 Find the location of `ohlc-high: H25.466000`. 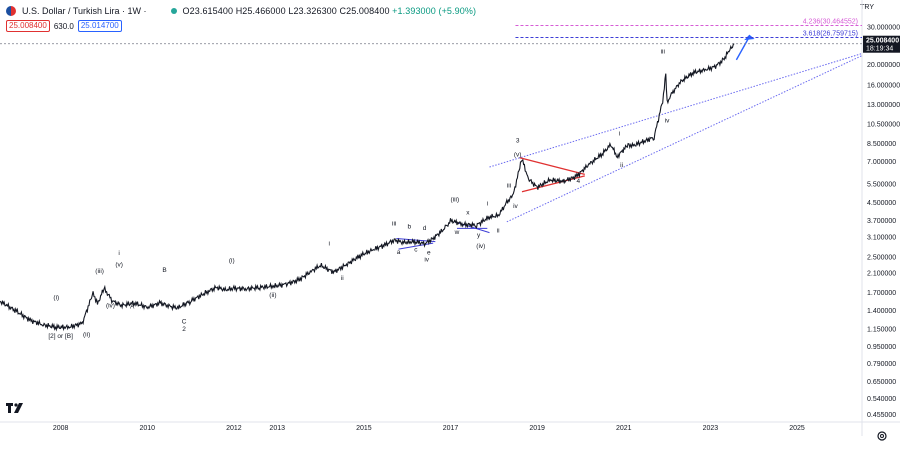

ohlc-high: H25.466000 is located at coordinates (260, 11).